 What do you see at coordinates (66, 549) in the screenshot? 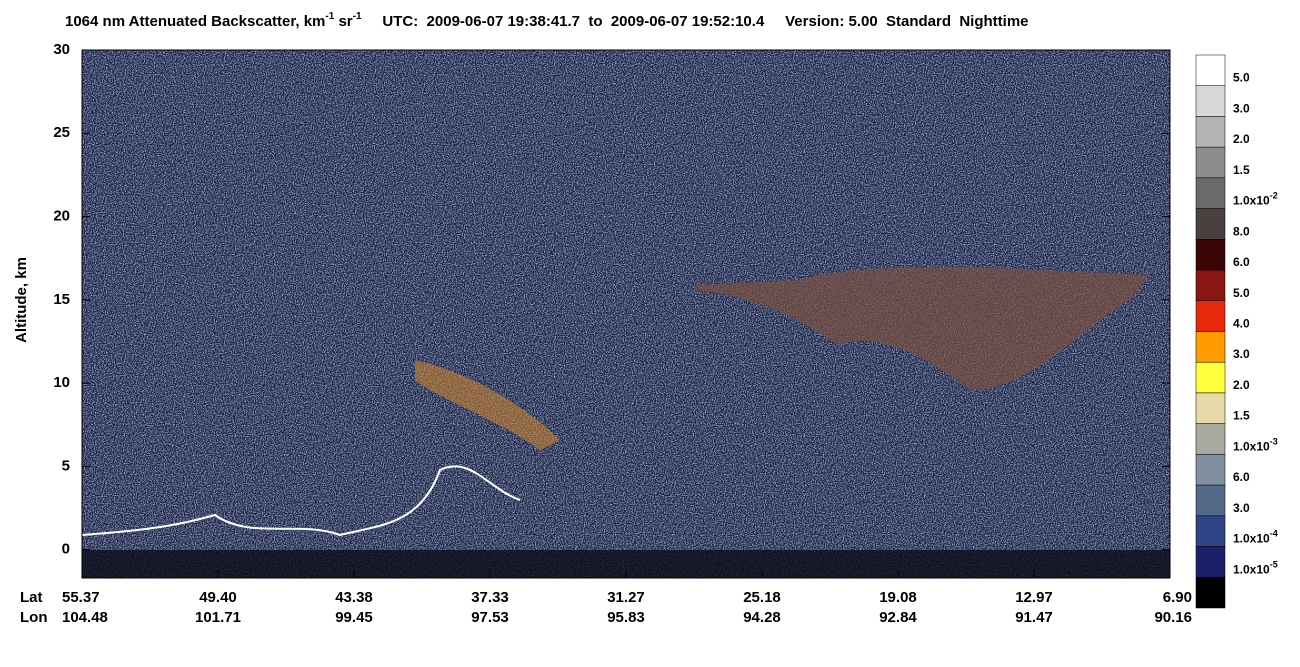
I see `y-tick-label: 0` at bounding box center [66, 549].